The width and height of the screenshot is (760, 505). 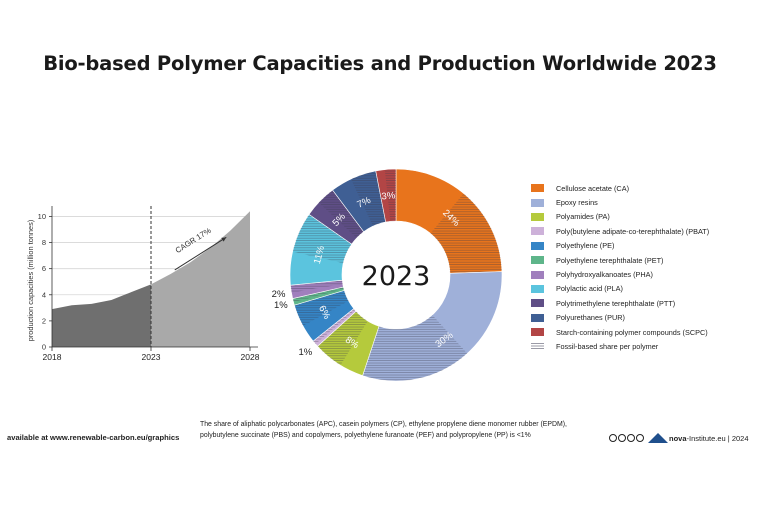 I want to click on y-axis-label: production capacities (million tonnes), so click(x=30, y=281).